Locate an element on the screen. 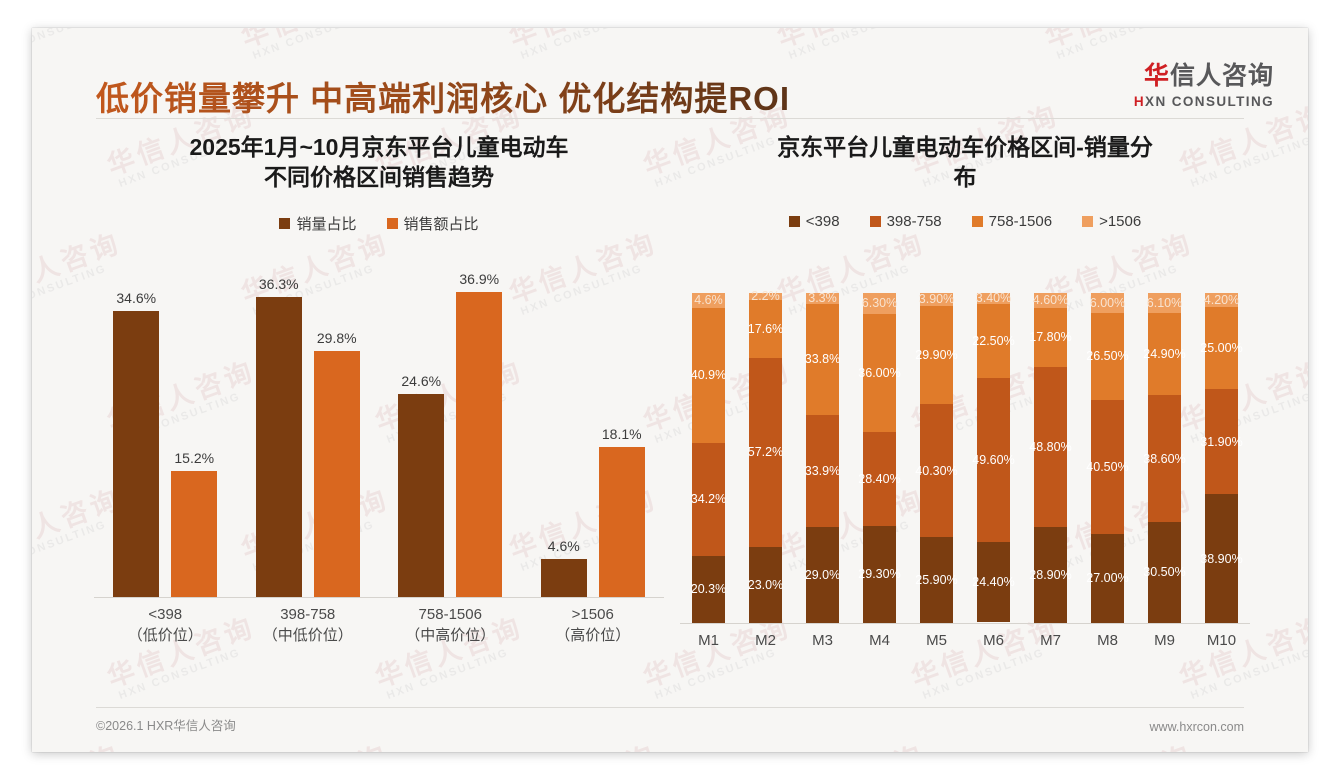  stacked-segment: 25.90% is located at coordinates (936, 580).